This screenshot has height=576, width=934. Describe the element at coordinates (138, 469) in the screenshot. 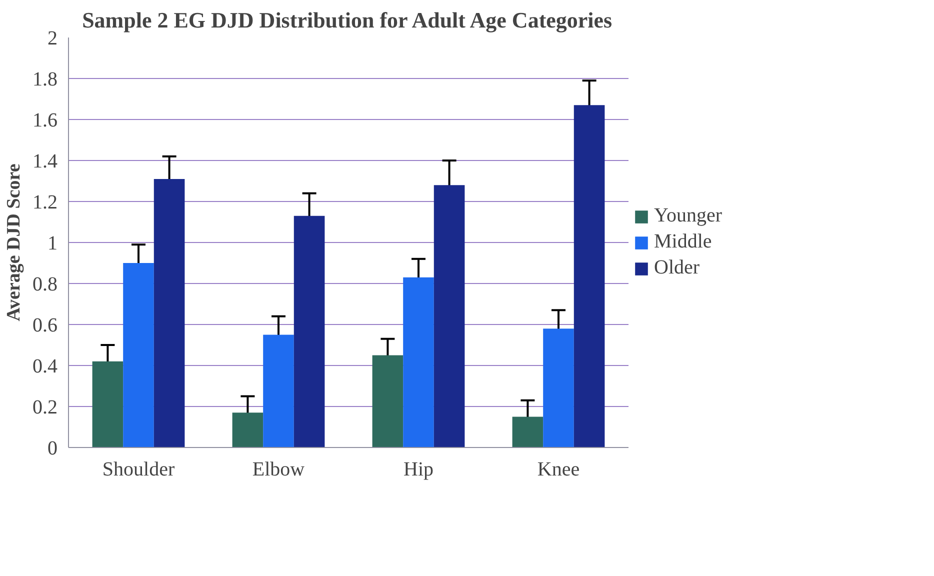

I see `x-tick-label: Shoulder` at that location.